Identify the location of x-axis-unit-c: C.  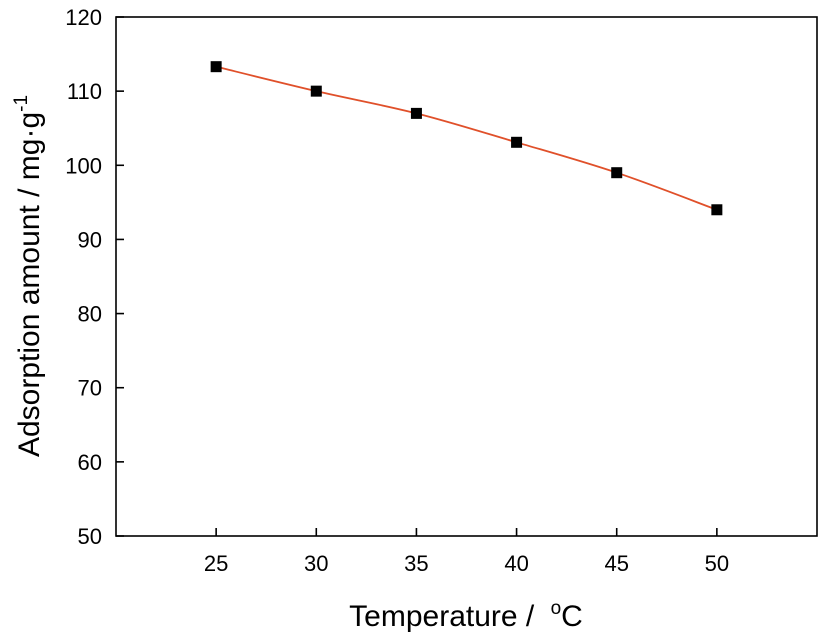
(572, 616).